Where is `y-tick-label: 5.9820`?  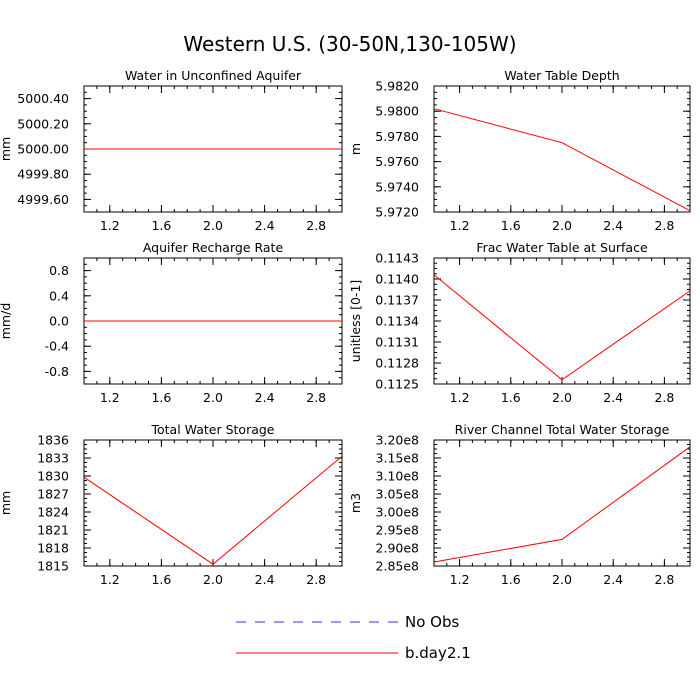 y-tick-label: 5.9820 is located at coordinates (397, 86).